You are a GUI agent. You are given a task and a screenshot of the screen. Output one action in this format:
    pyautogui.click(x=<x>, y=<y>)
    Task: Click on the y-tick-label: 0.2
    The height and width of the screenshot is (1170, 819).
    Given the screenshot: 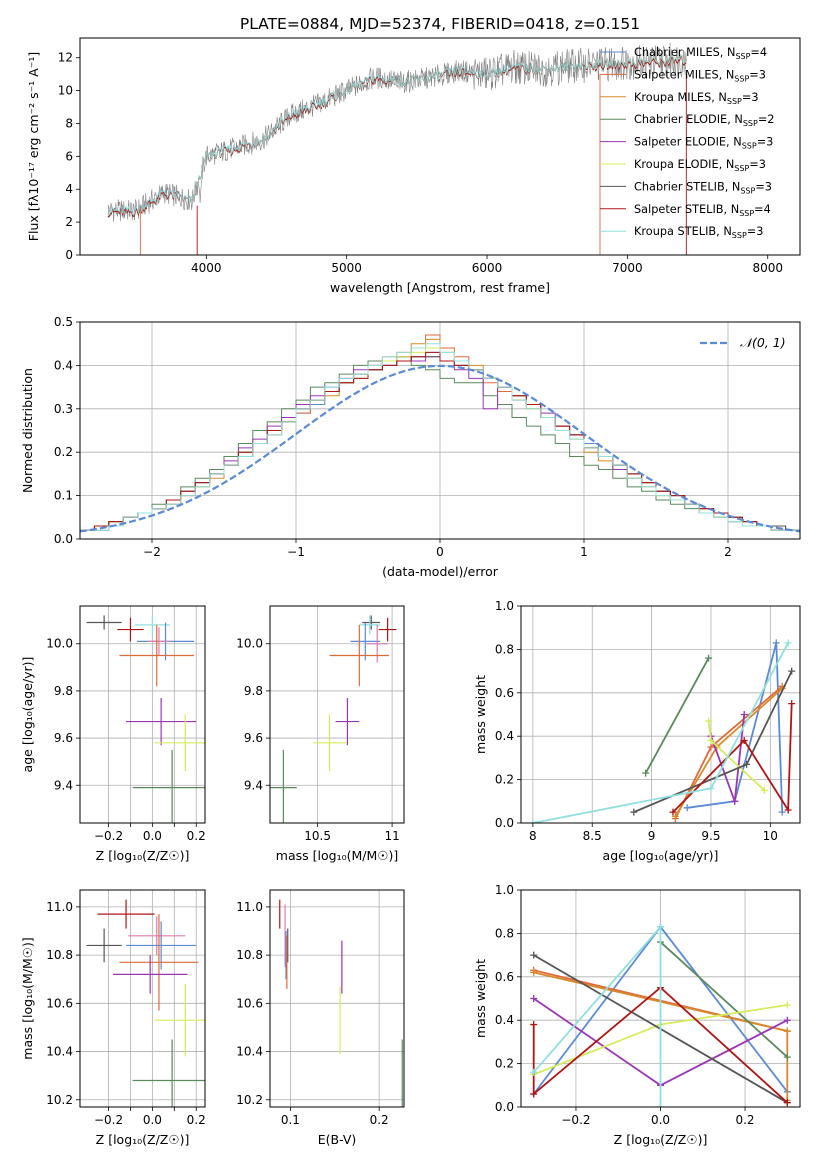 What is the action you would take?
    pyautogui.click(x=504, y=780)
    